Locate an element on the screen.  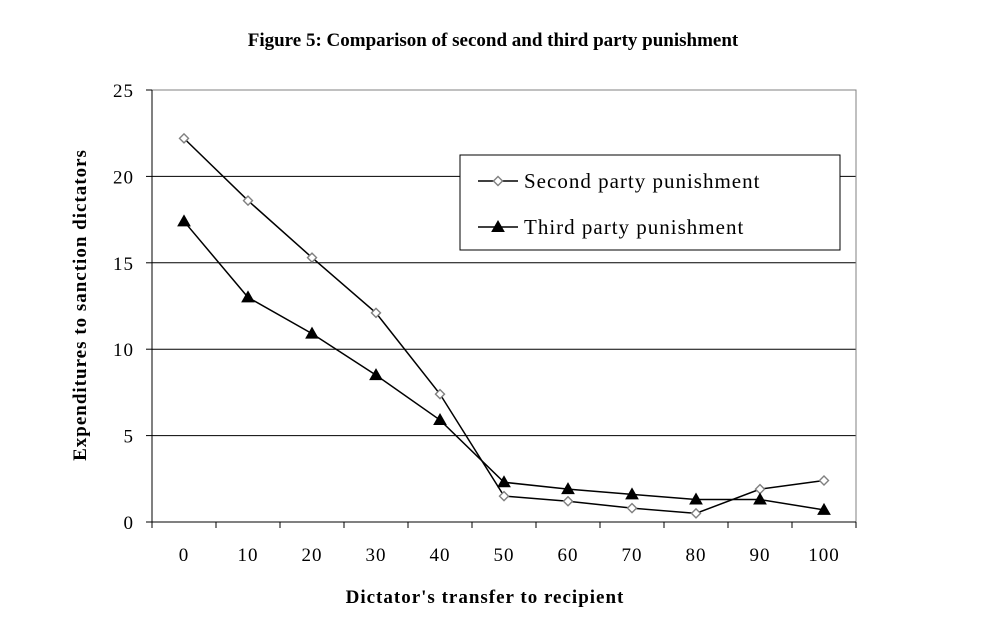
legend-box is located at coordinates (650, 202).